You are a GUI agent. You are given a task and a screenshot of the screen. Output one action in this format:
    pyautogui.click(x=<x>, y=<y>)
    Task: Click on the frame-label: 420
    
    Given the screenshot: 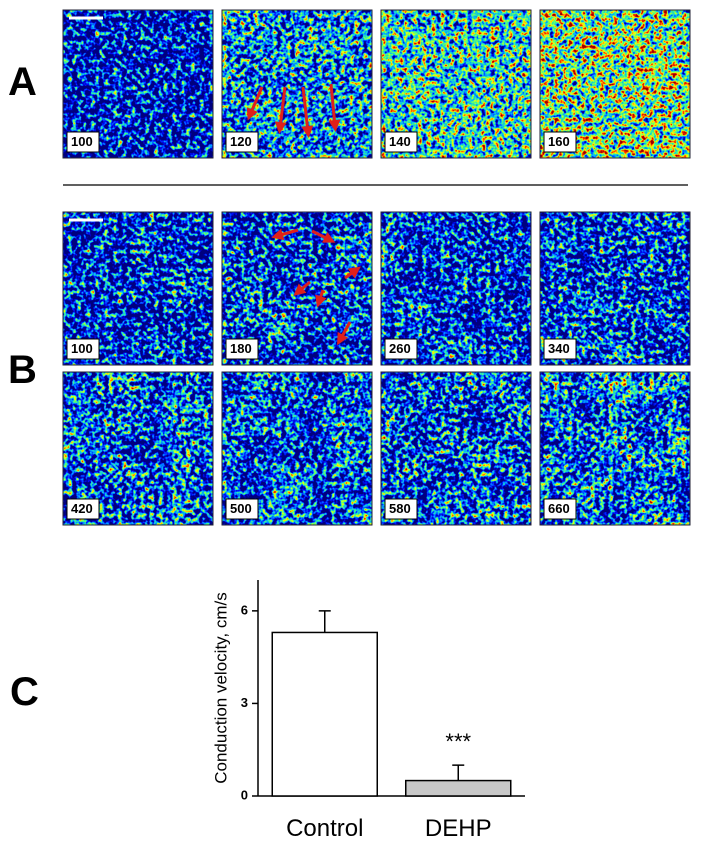 What is the action you would take?
    pyautogui.click(x=82, y=508)
    